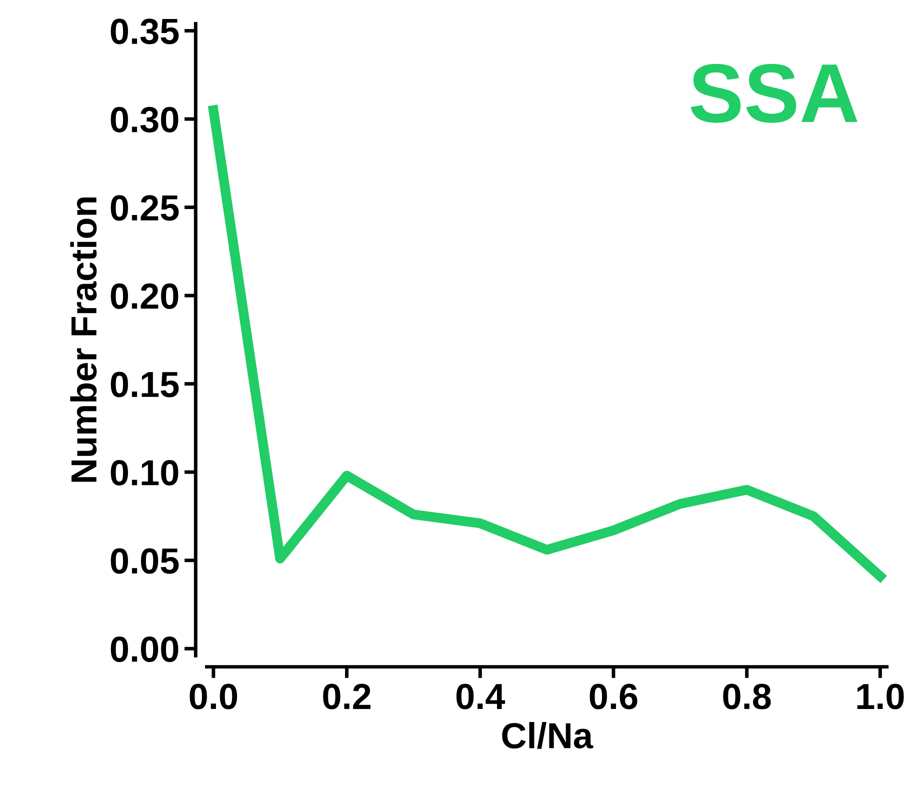 The image size is (919, 790). I want to click on y-tick-label: 0.35, so click(144, 31).